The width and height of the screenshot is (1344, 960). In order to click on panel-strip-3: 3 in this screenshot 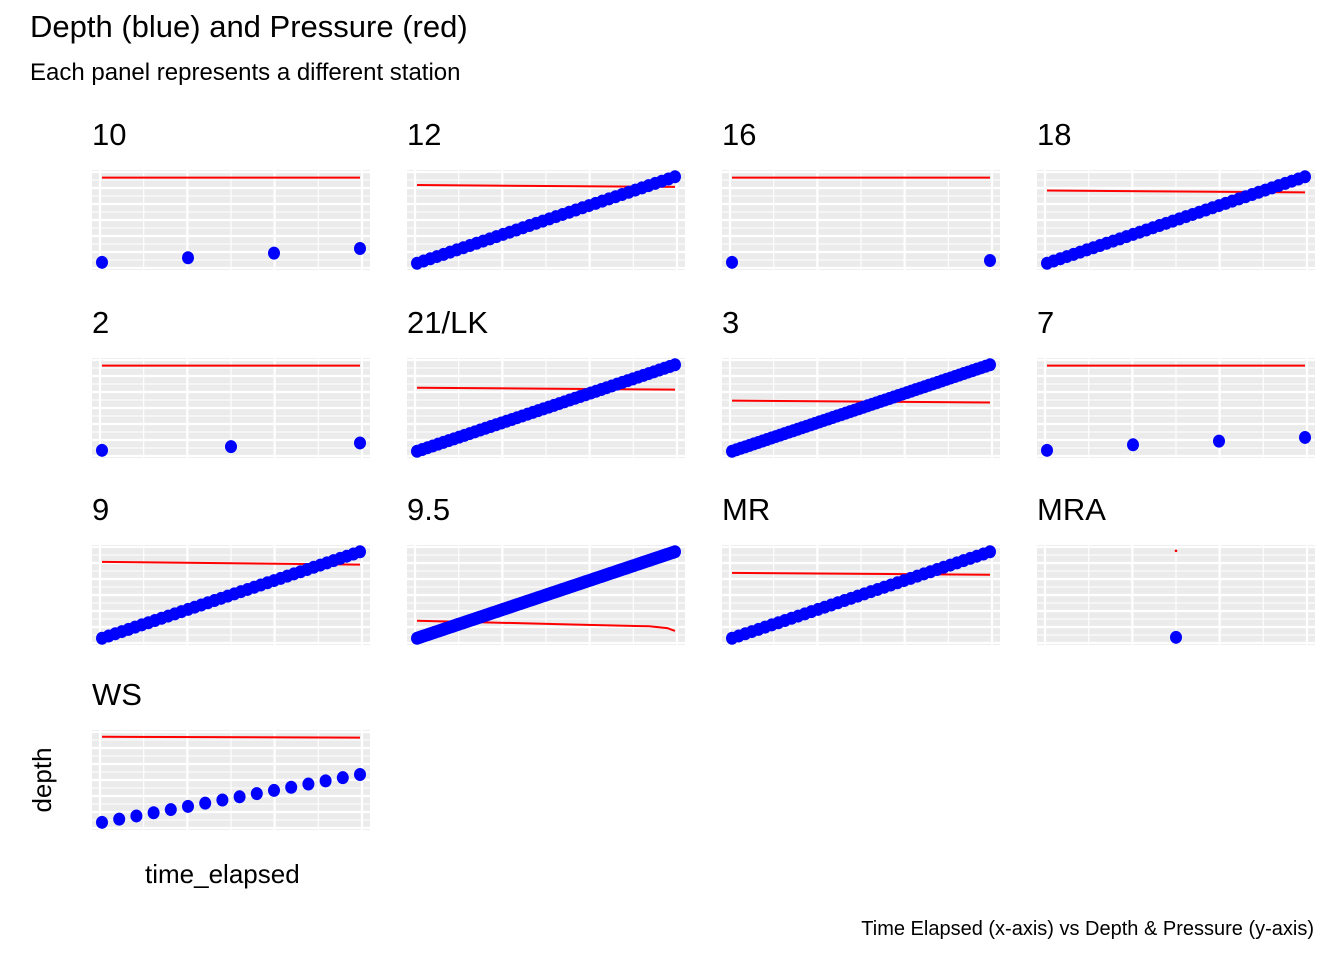, I will do `click(731, 322)`.